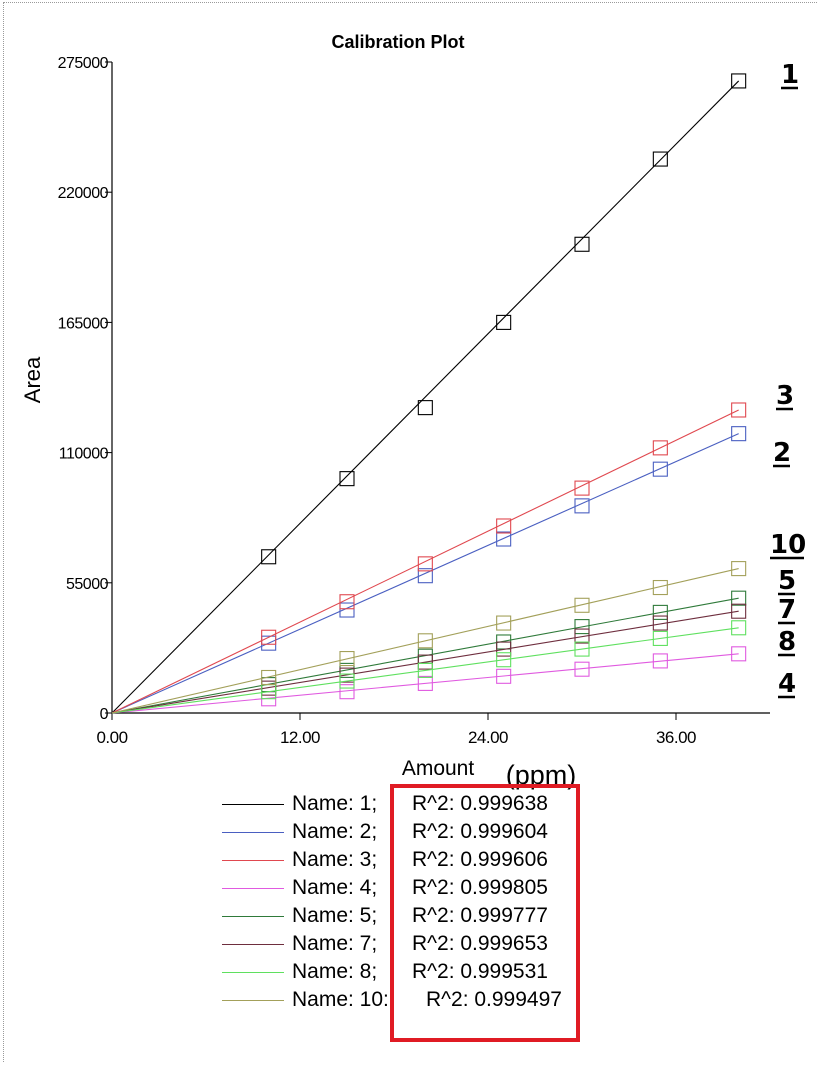 The width and height of the screenshot is (822, 1066). Describe the element at coordinates (480, 971) in the screenshot. I see `legend-r2-value: R^2: 0.999531` at that location.